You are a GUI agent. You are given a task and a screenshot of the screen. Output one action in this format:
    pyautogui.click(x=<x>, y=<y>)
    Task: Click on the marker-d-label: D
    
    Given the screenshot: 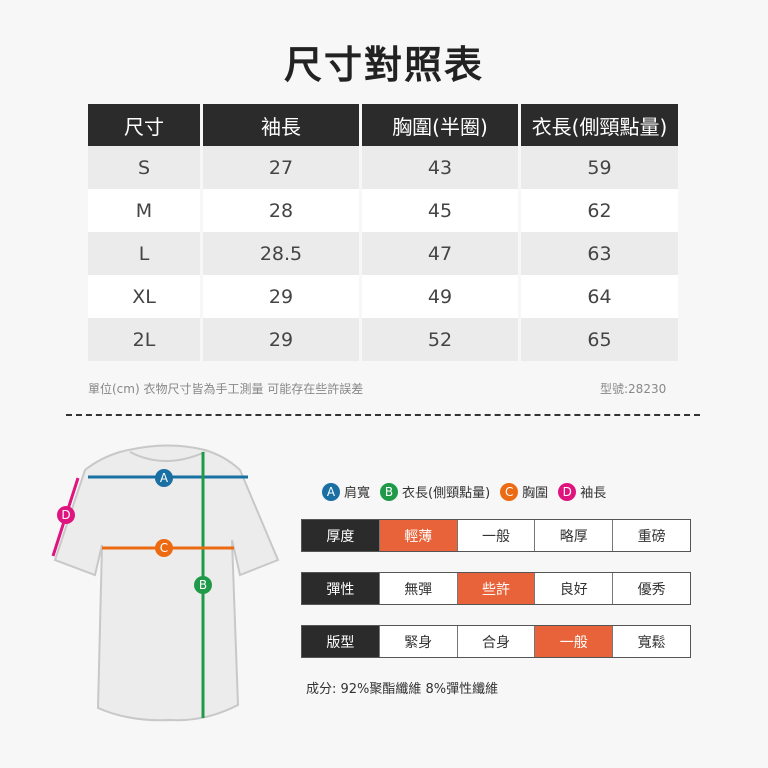 What is the action you would take?
    pyautogui.click(x=65, y=515)
    